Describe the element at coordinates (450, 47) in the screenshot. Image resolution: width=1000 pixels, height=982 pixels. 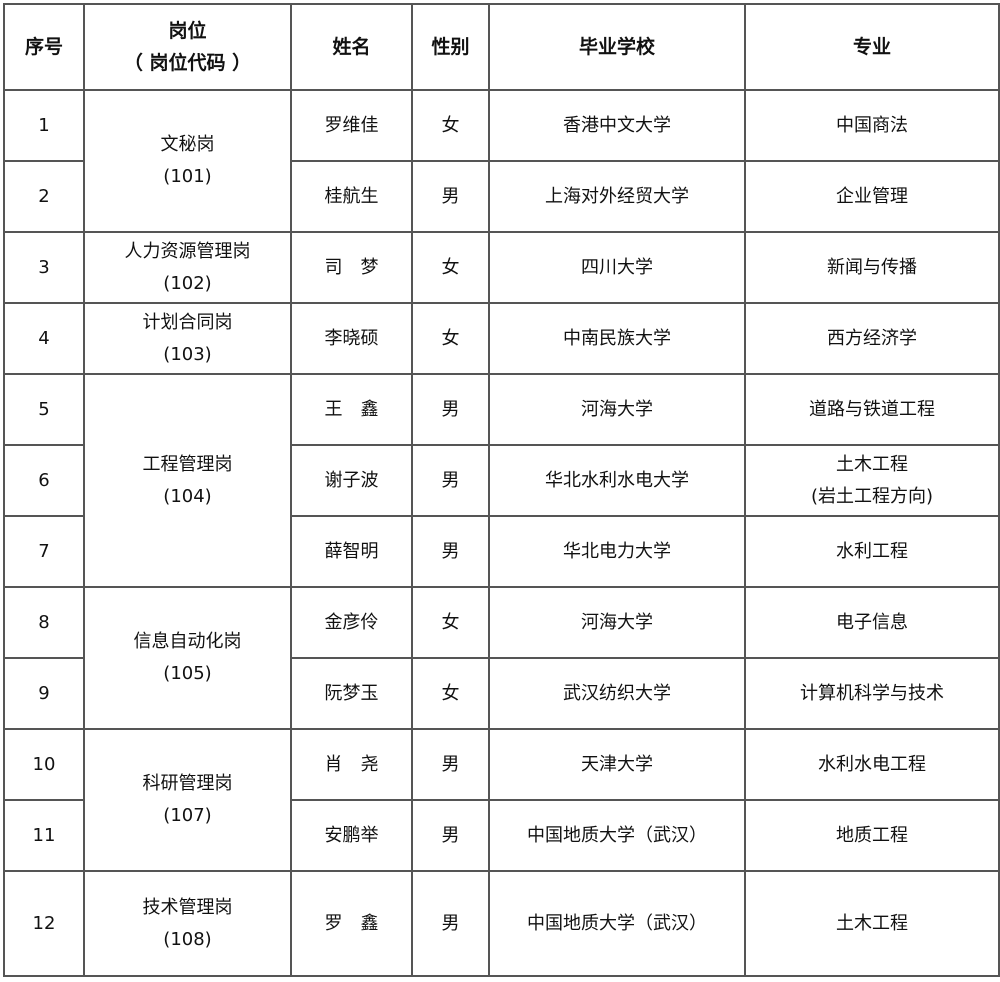
I see `header-gender: 性别` at that location.